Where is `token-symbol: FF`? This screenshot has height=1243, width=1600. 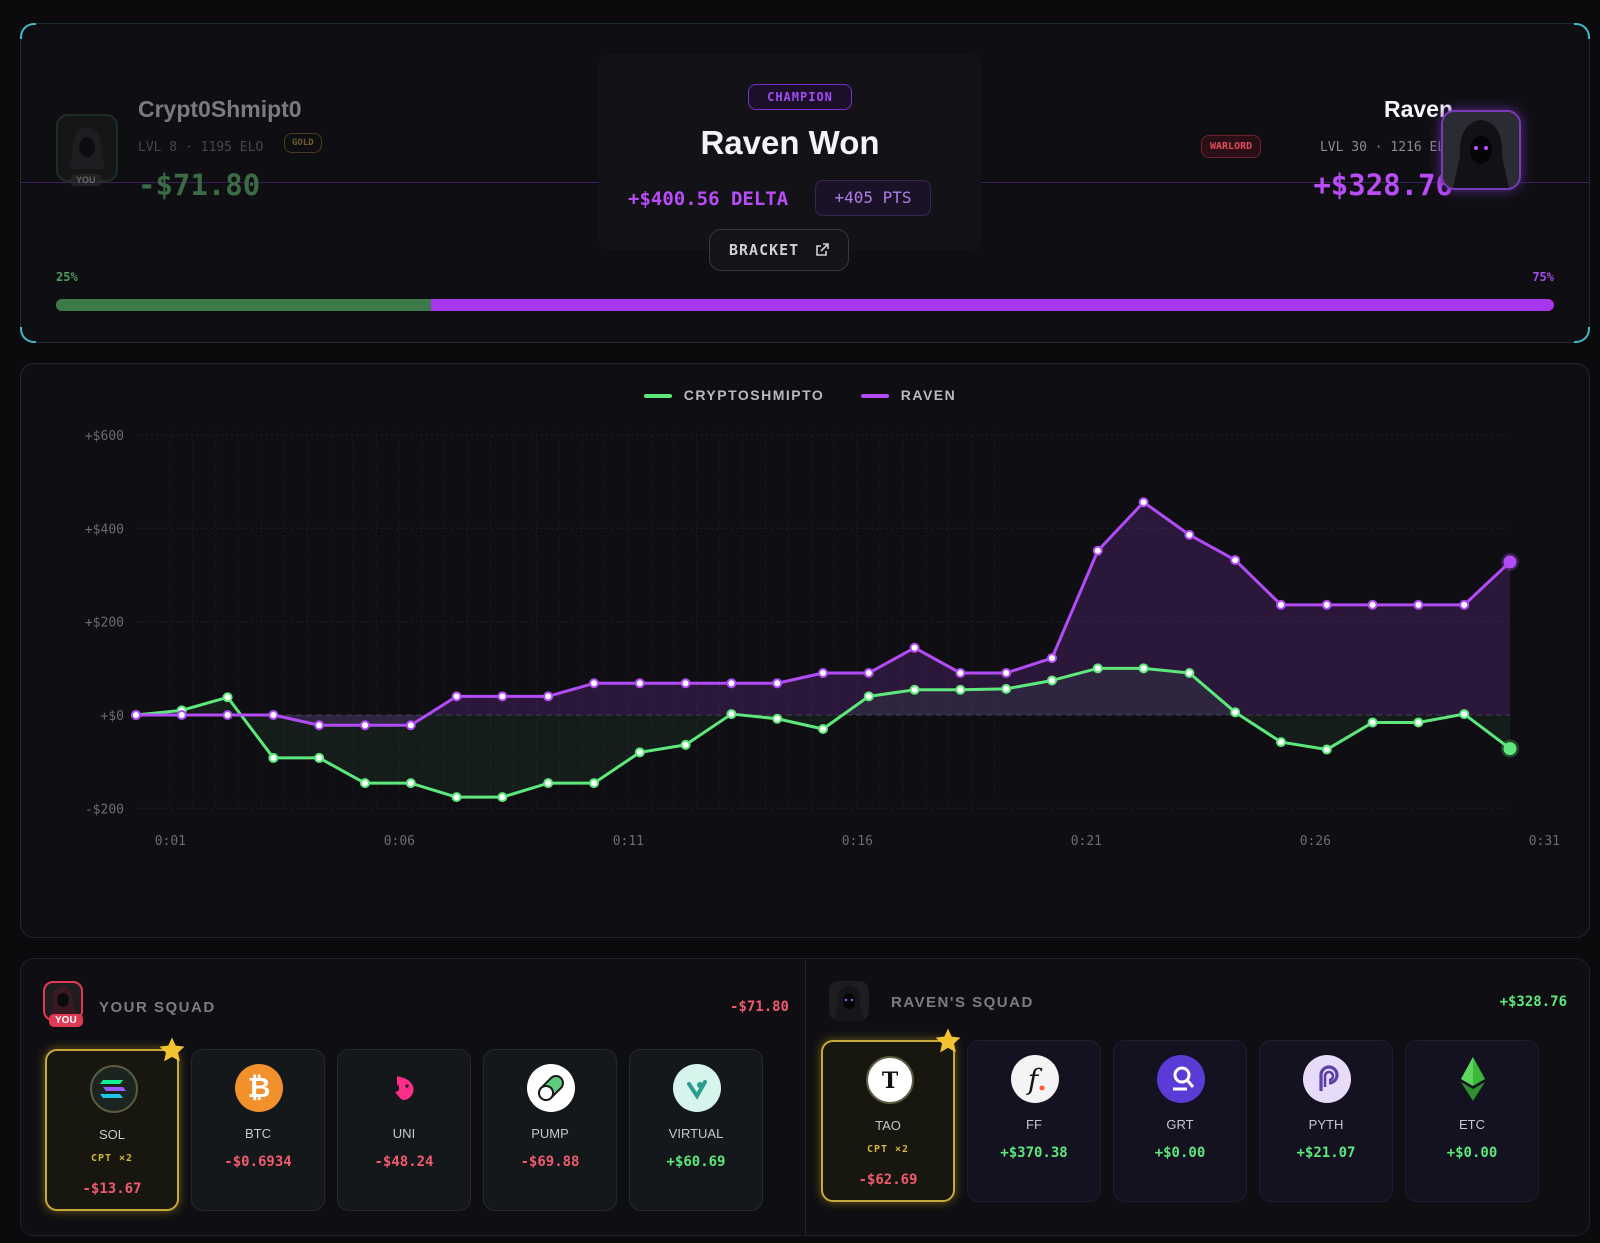
token-symbol: FF is located at coordinates (1034, 1124).